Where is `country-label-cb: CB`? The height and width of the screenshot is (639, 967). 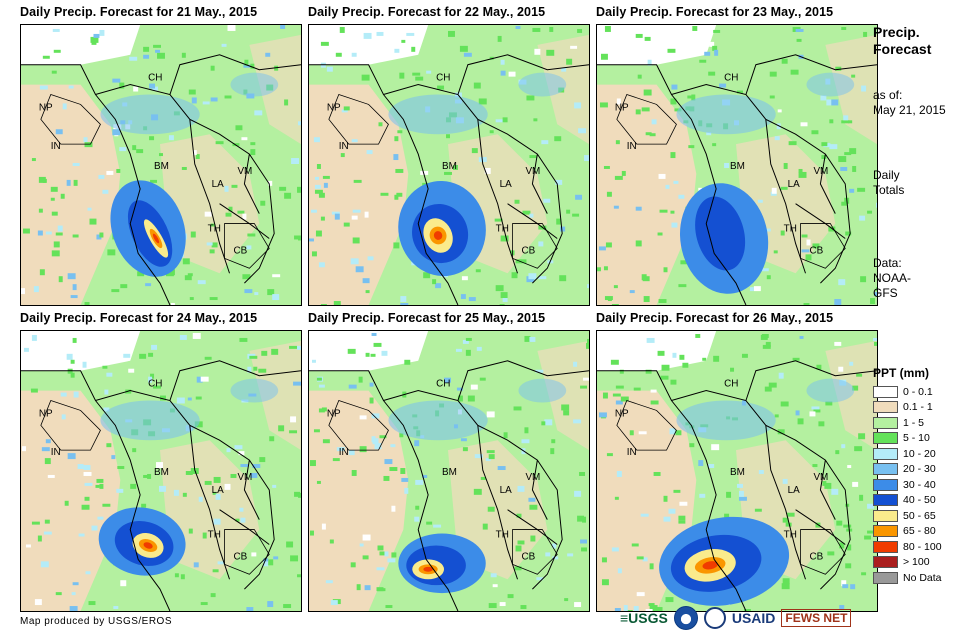 country-label-cb: CB is located at coordinates (816, 250).